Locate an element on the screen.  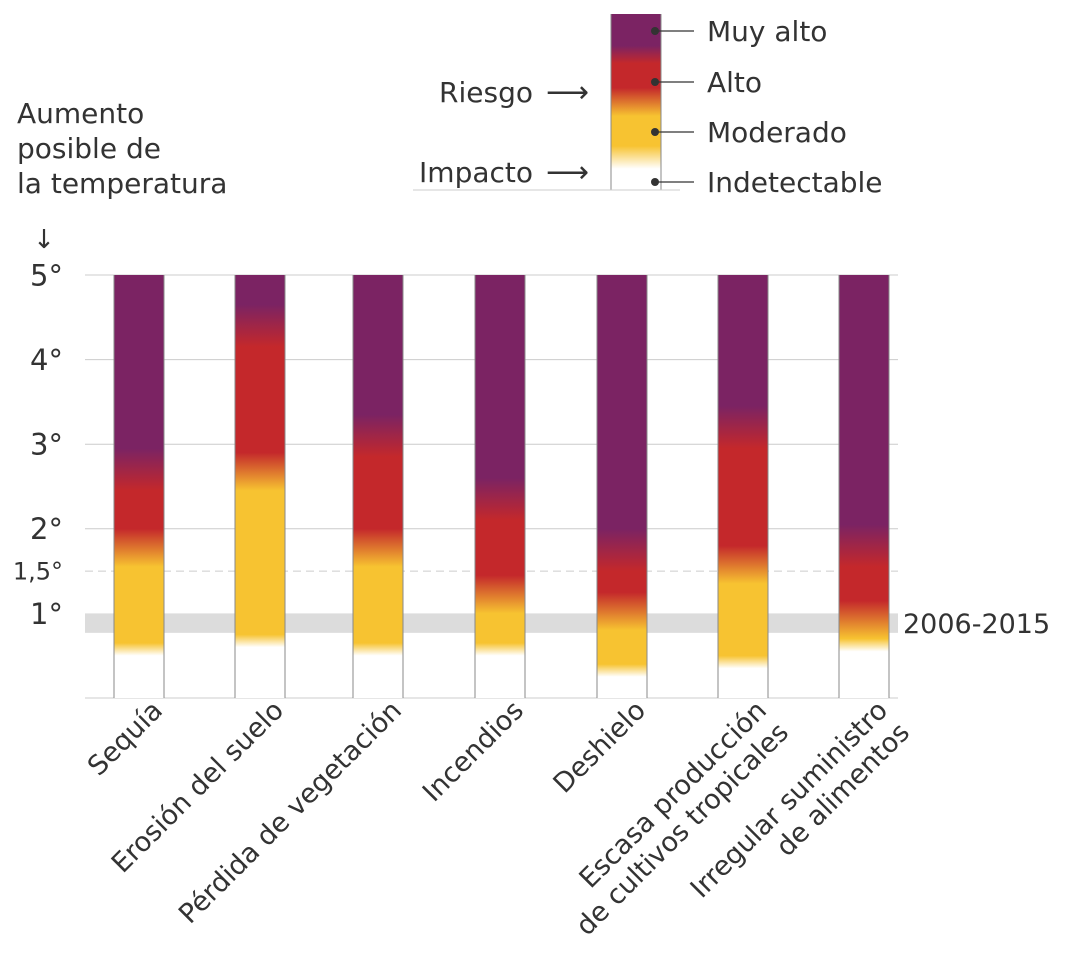
legend-level-label: Muy alto is located at coordinates (767, 31).